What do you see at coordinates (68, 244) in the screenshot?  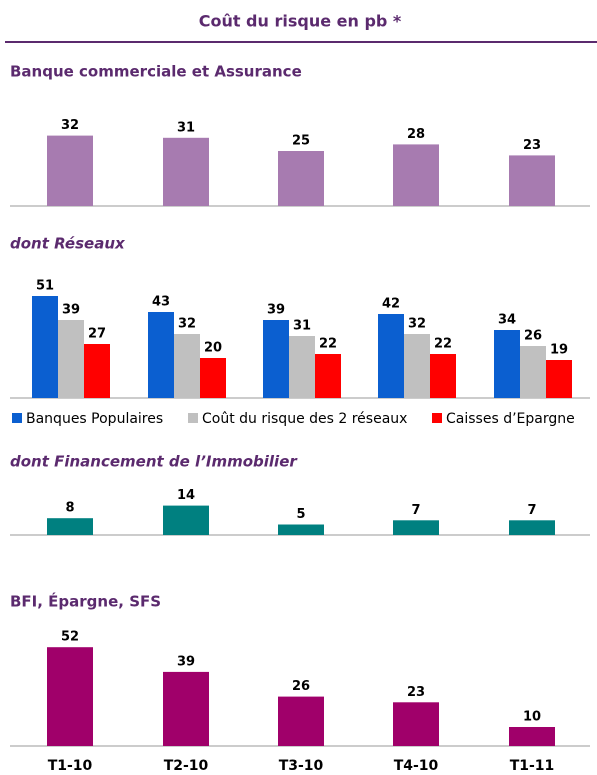 I see `section-title: dont Réseaux` at bounding box center [68, 244].